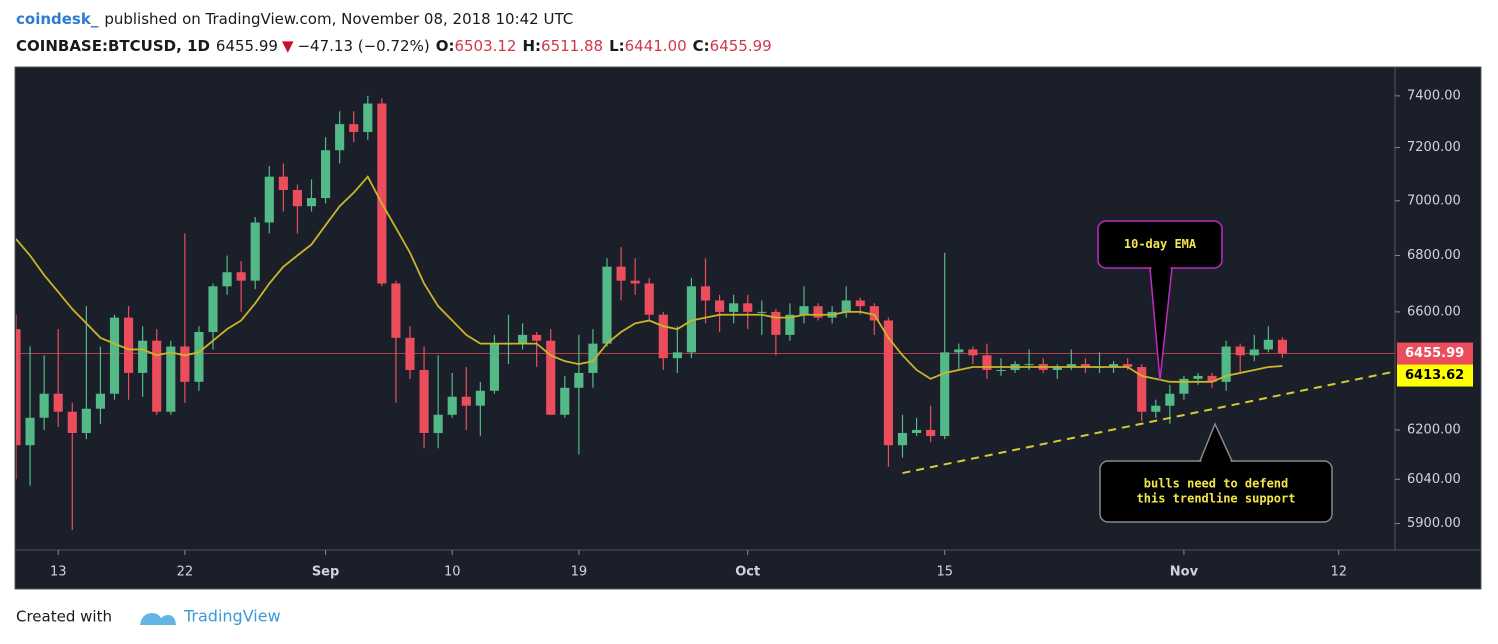  Describe the element at coordinates (572, 46) in the screenshot. I see `h-value: 6511.88` at that location.